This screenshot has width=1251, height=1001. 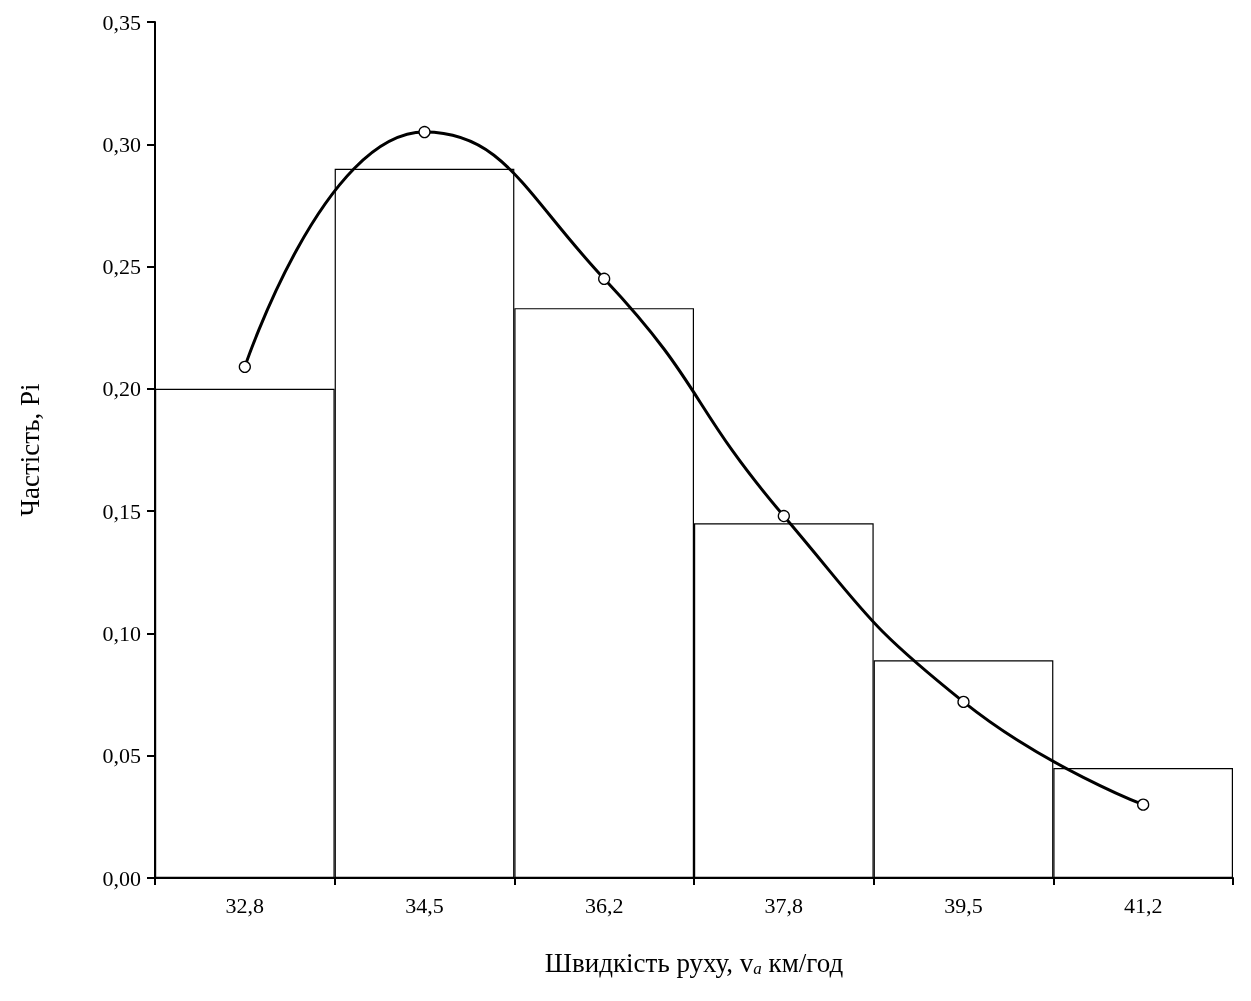 What do you see at coordinates (121, 756) in the screenshot?
I see `y-tick-label: 0,05` at bounding box center [121, 756].